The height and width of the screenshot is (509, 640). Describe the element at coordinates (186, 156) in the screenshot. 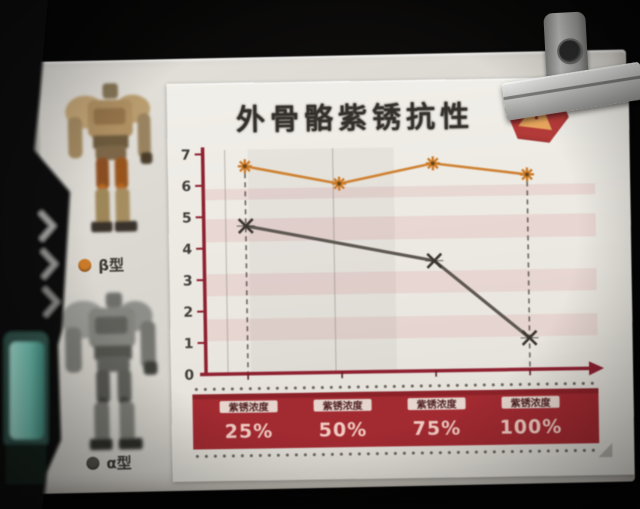

I see `svg-text: 7` at that location.